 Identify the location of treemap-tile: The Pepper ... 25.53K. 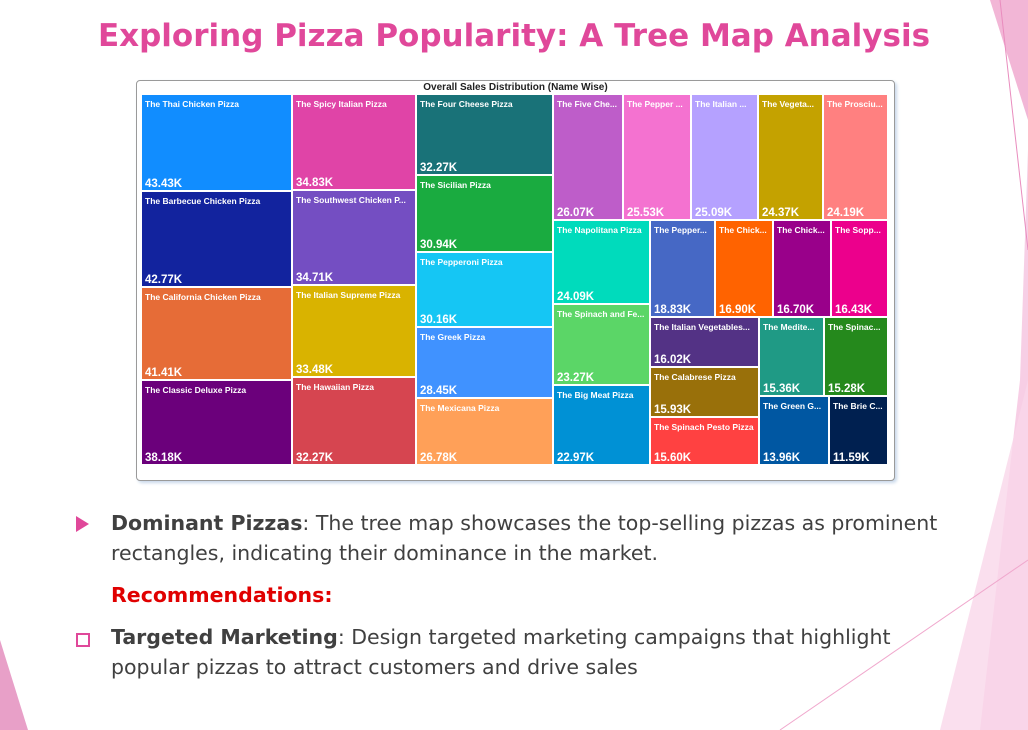
(658, 158).